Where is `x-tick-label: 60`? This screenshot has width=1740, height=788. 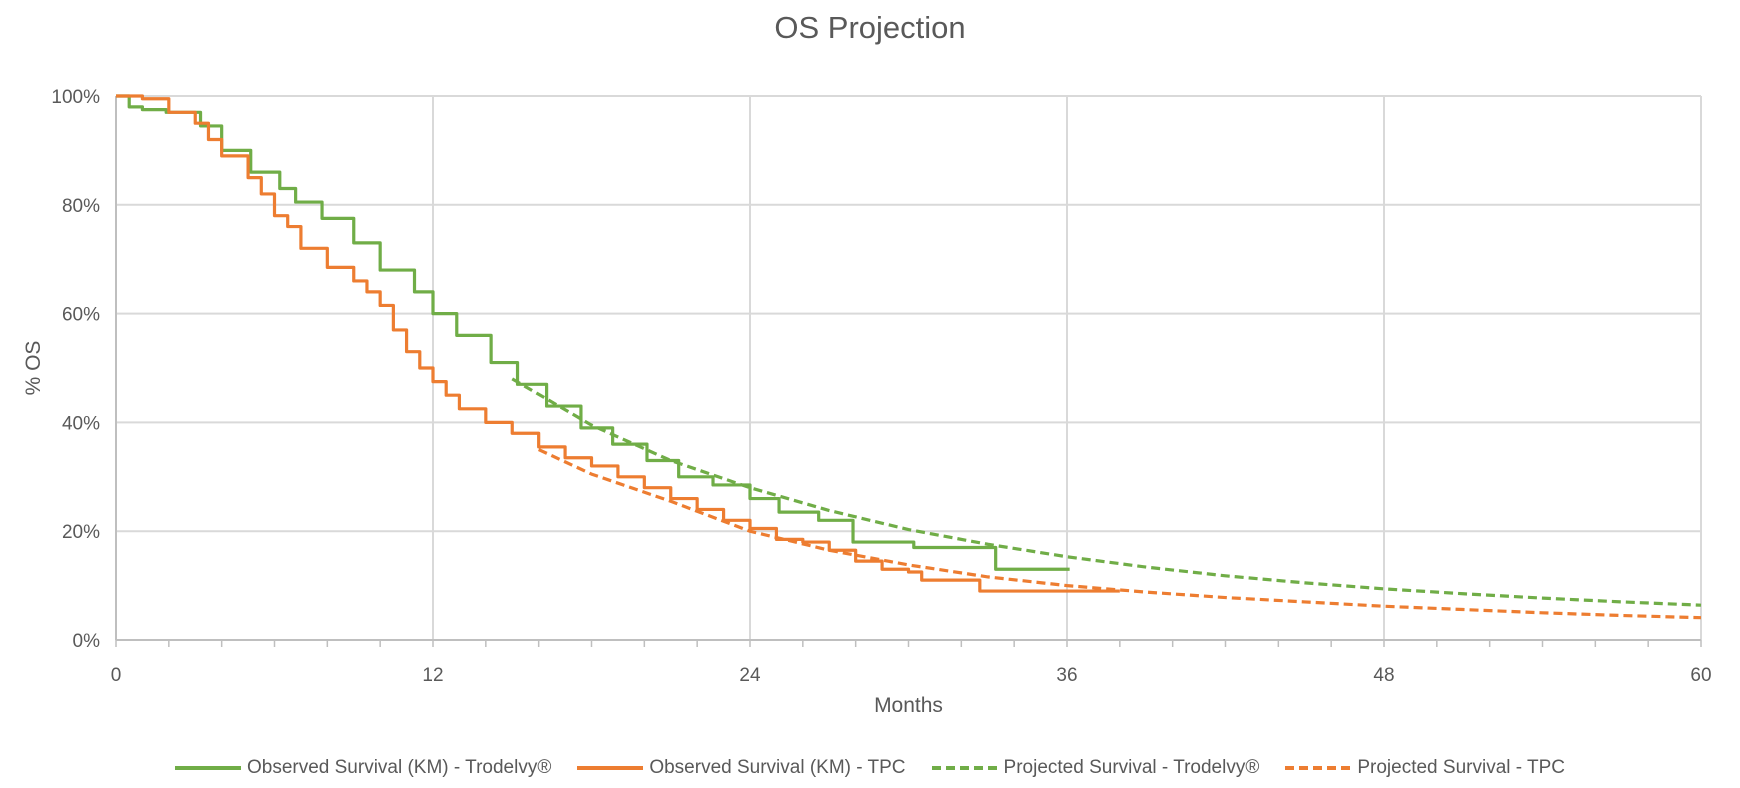 x-tick-label: 60 is located at coordinates (1700, 675).